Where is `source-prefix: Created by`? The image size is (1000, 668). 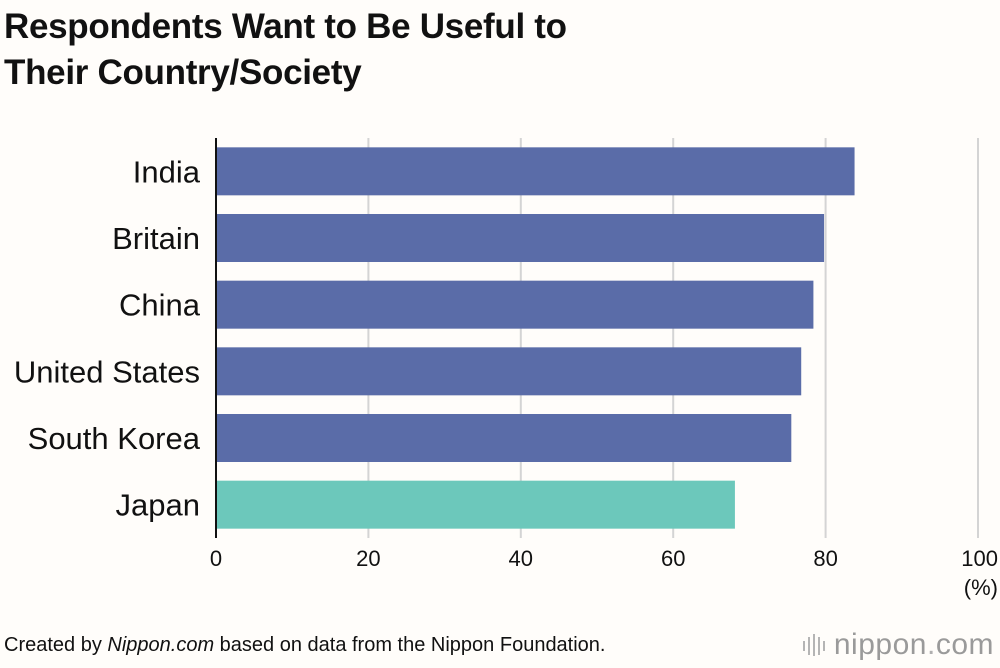
source-prefix: Created by is located at coordinates (56, 645).